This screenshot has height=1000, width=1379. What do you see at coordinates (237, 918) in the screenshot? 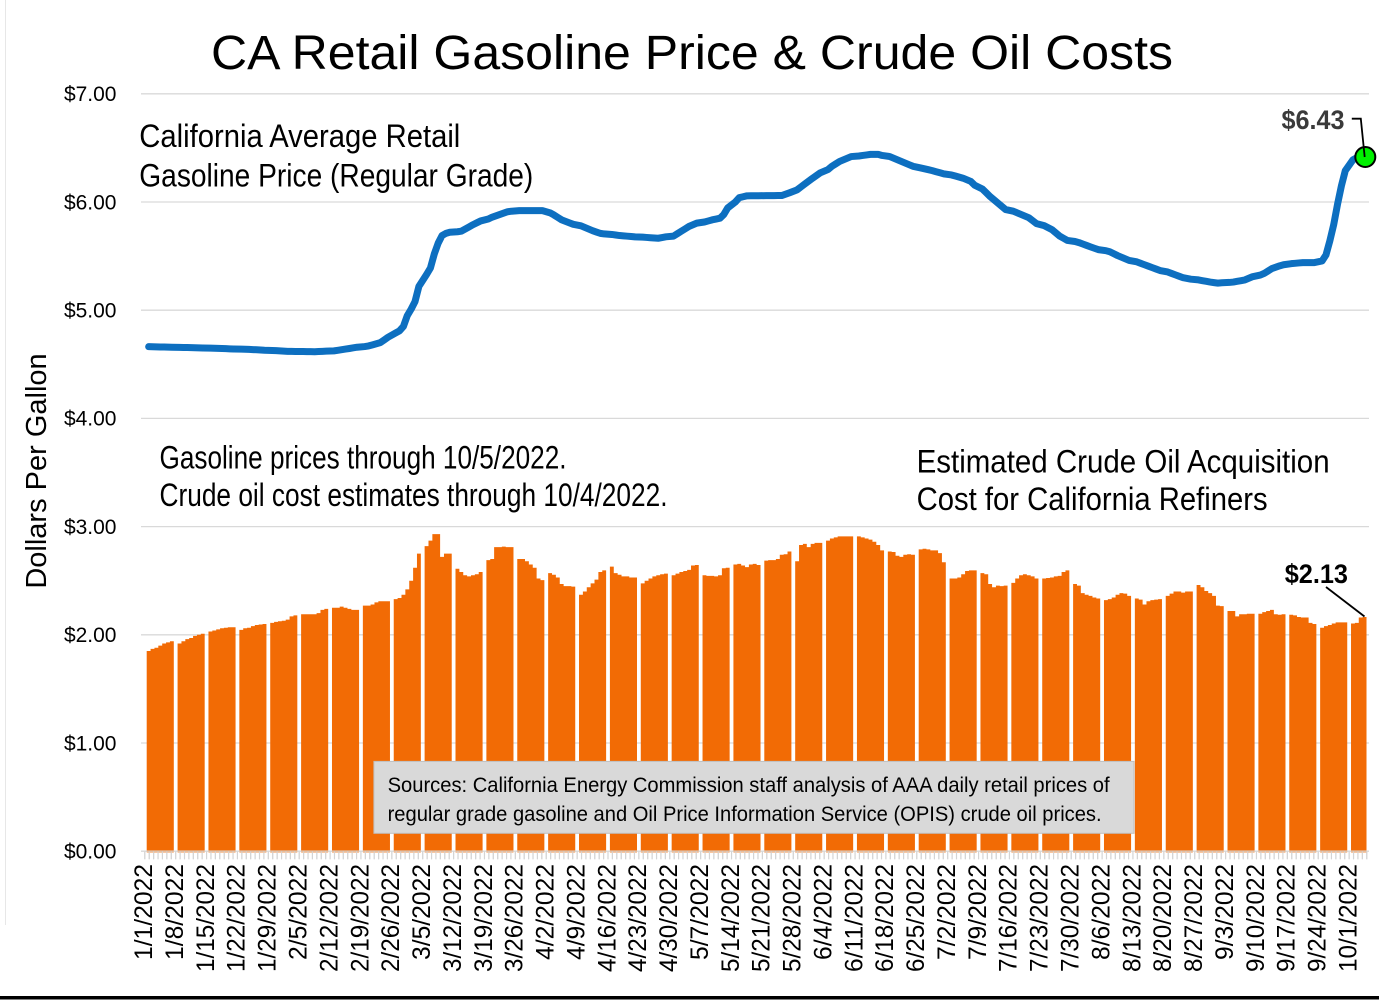
I see `svg-text: 1/22/2022` at bounding box center [237, 918].